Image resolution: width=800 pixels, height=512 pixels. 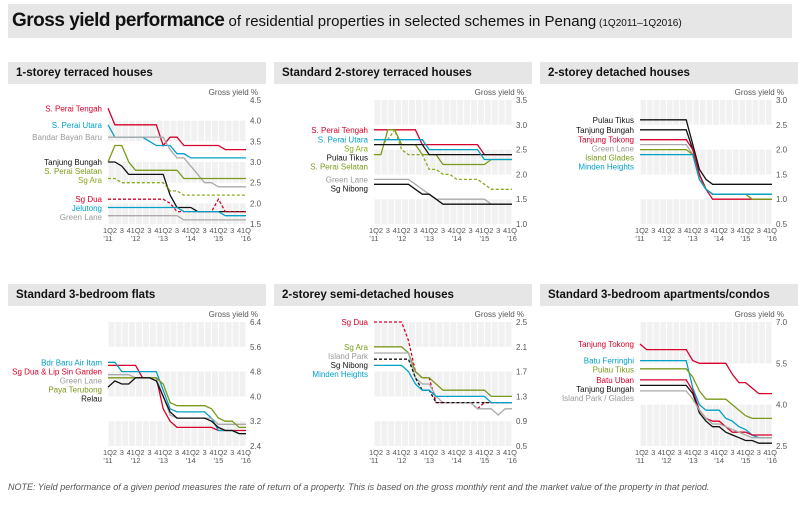 What do you see at coordinates (339, 130) in the screenshot?
I see `series-label: S. Perai Tengah` at bounding box center [339, 130].